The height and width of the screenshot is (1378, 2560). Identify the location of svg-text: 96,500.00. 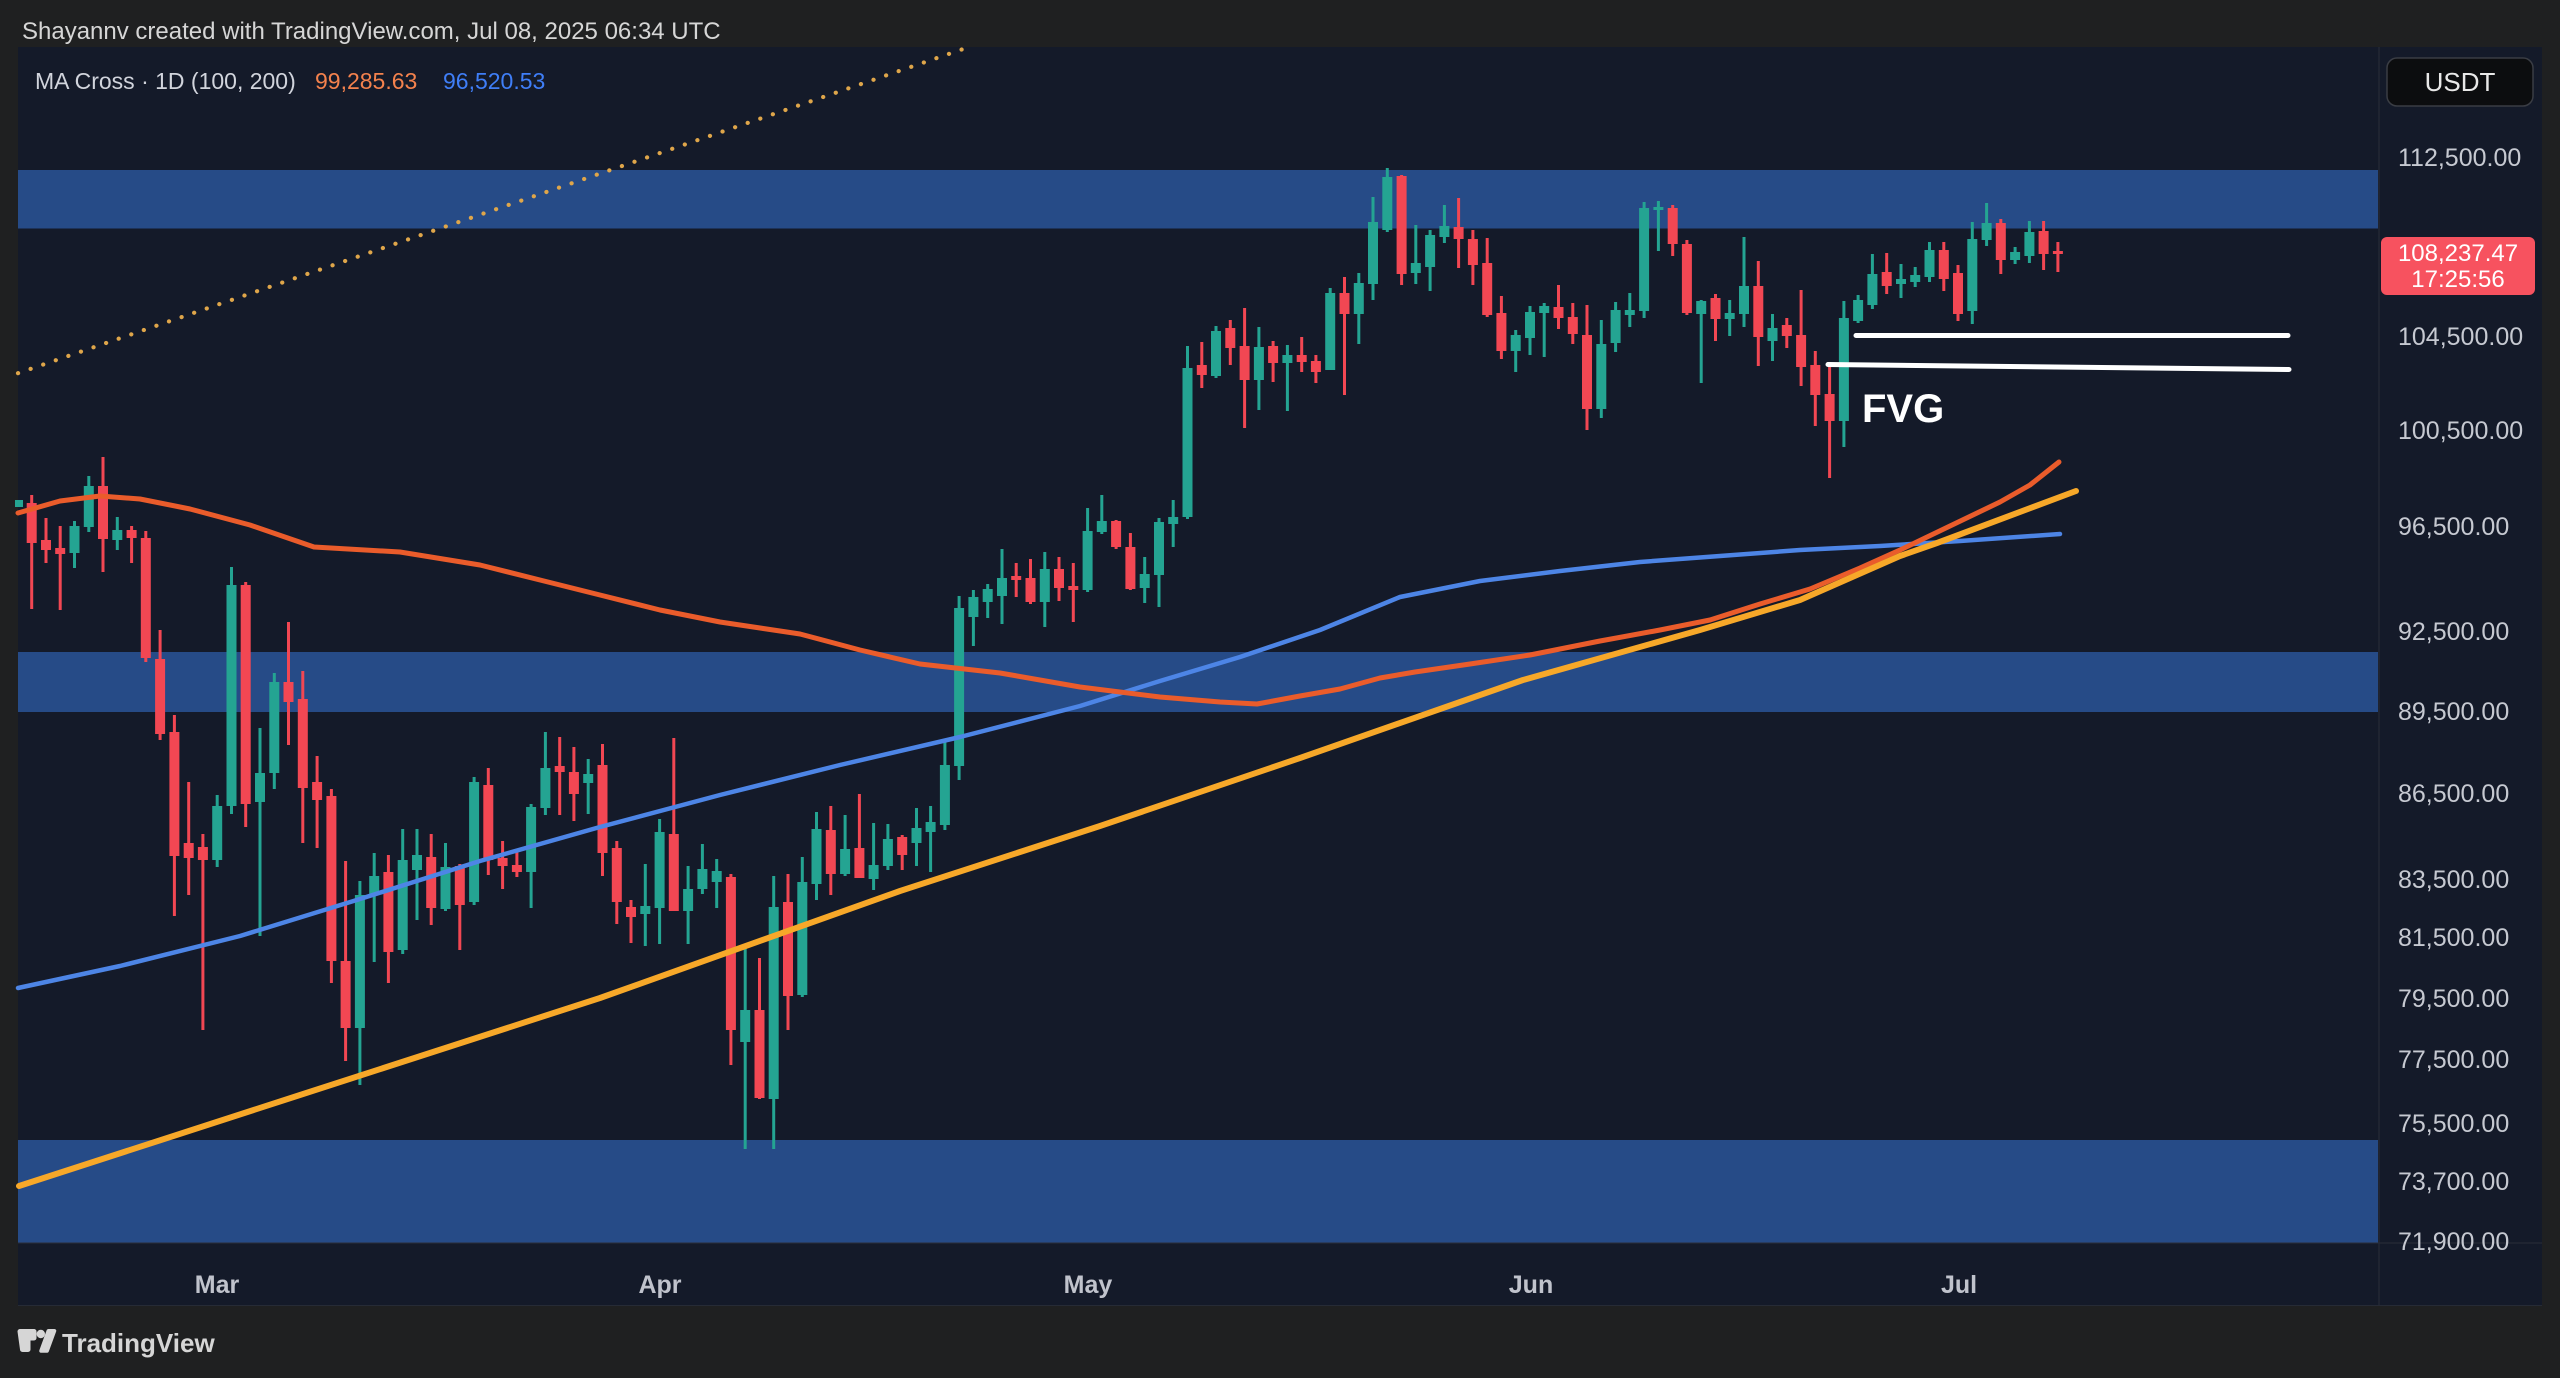
(2453, 527).